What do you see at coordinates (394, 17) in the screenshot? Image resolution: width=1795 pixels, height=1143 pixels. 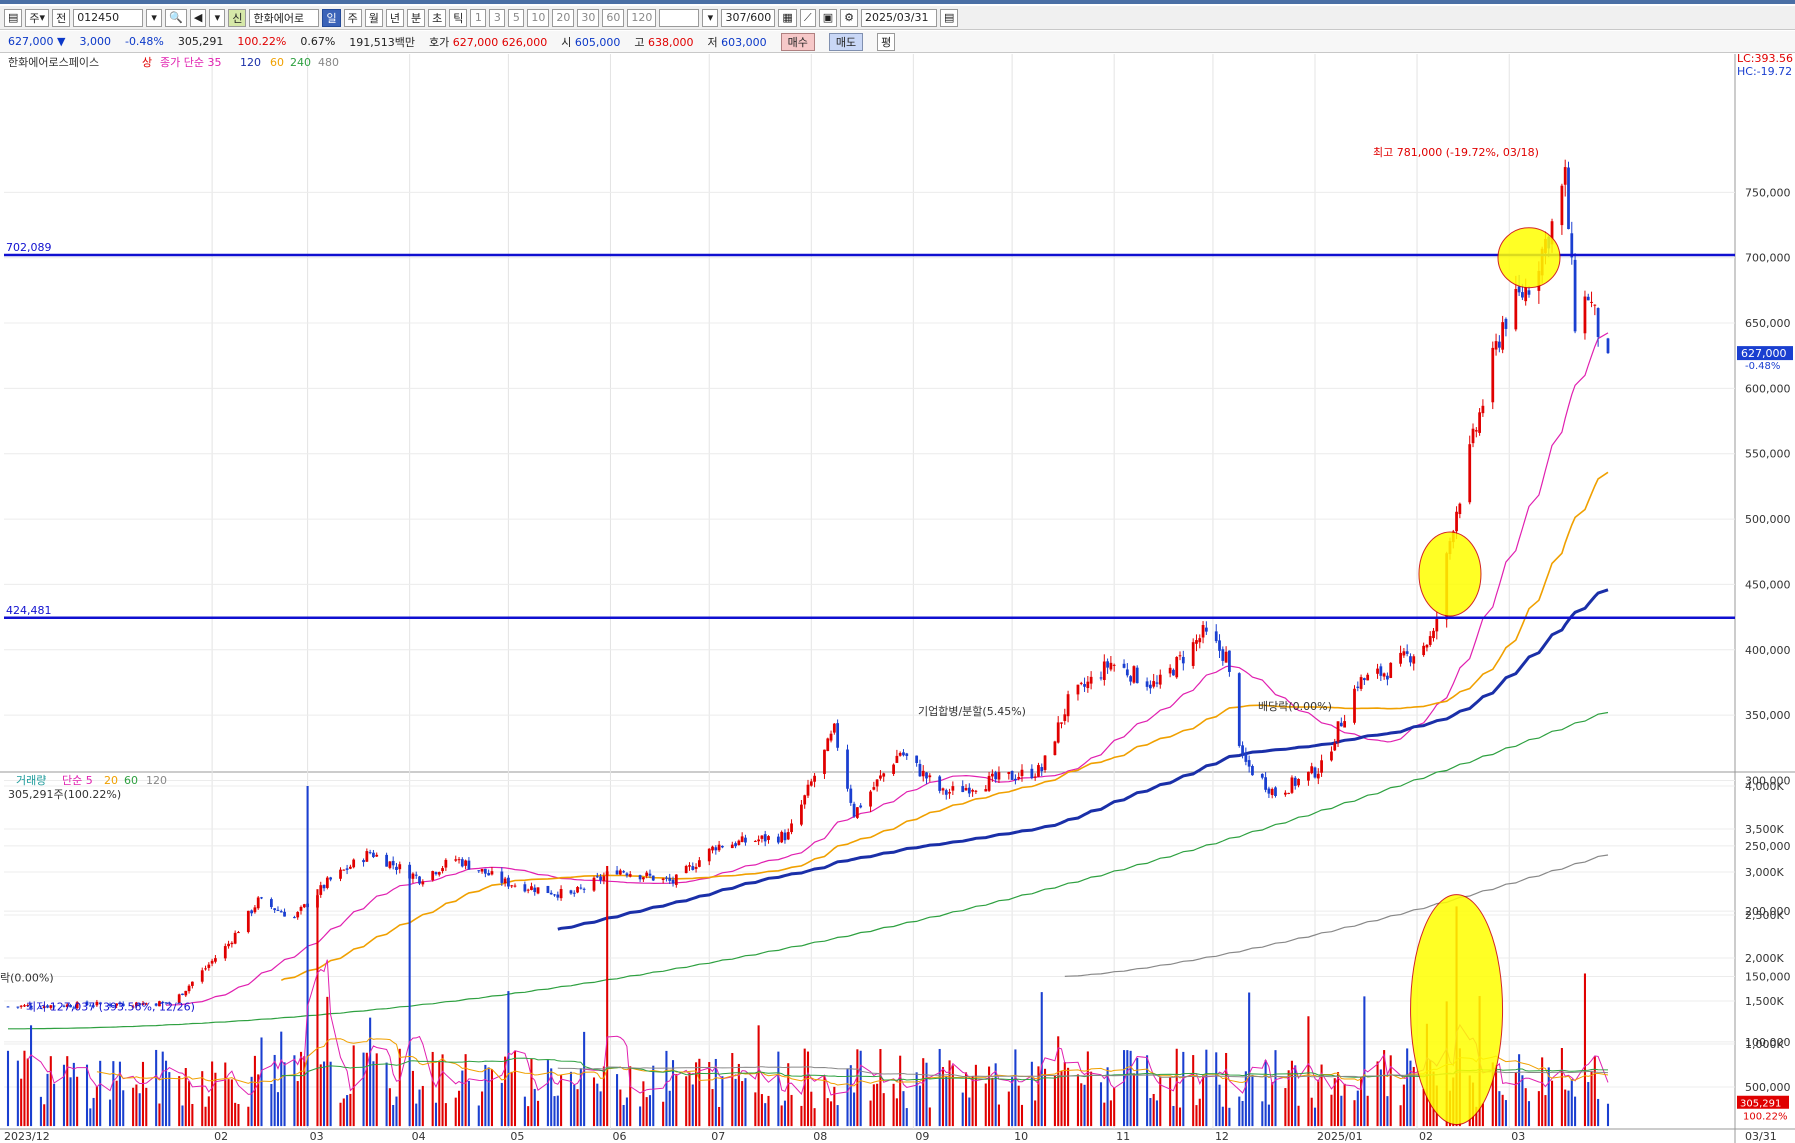 I see `period-year: 년` at bounding box center [394, 17].